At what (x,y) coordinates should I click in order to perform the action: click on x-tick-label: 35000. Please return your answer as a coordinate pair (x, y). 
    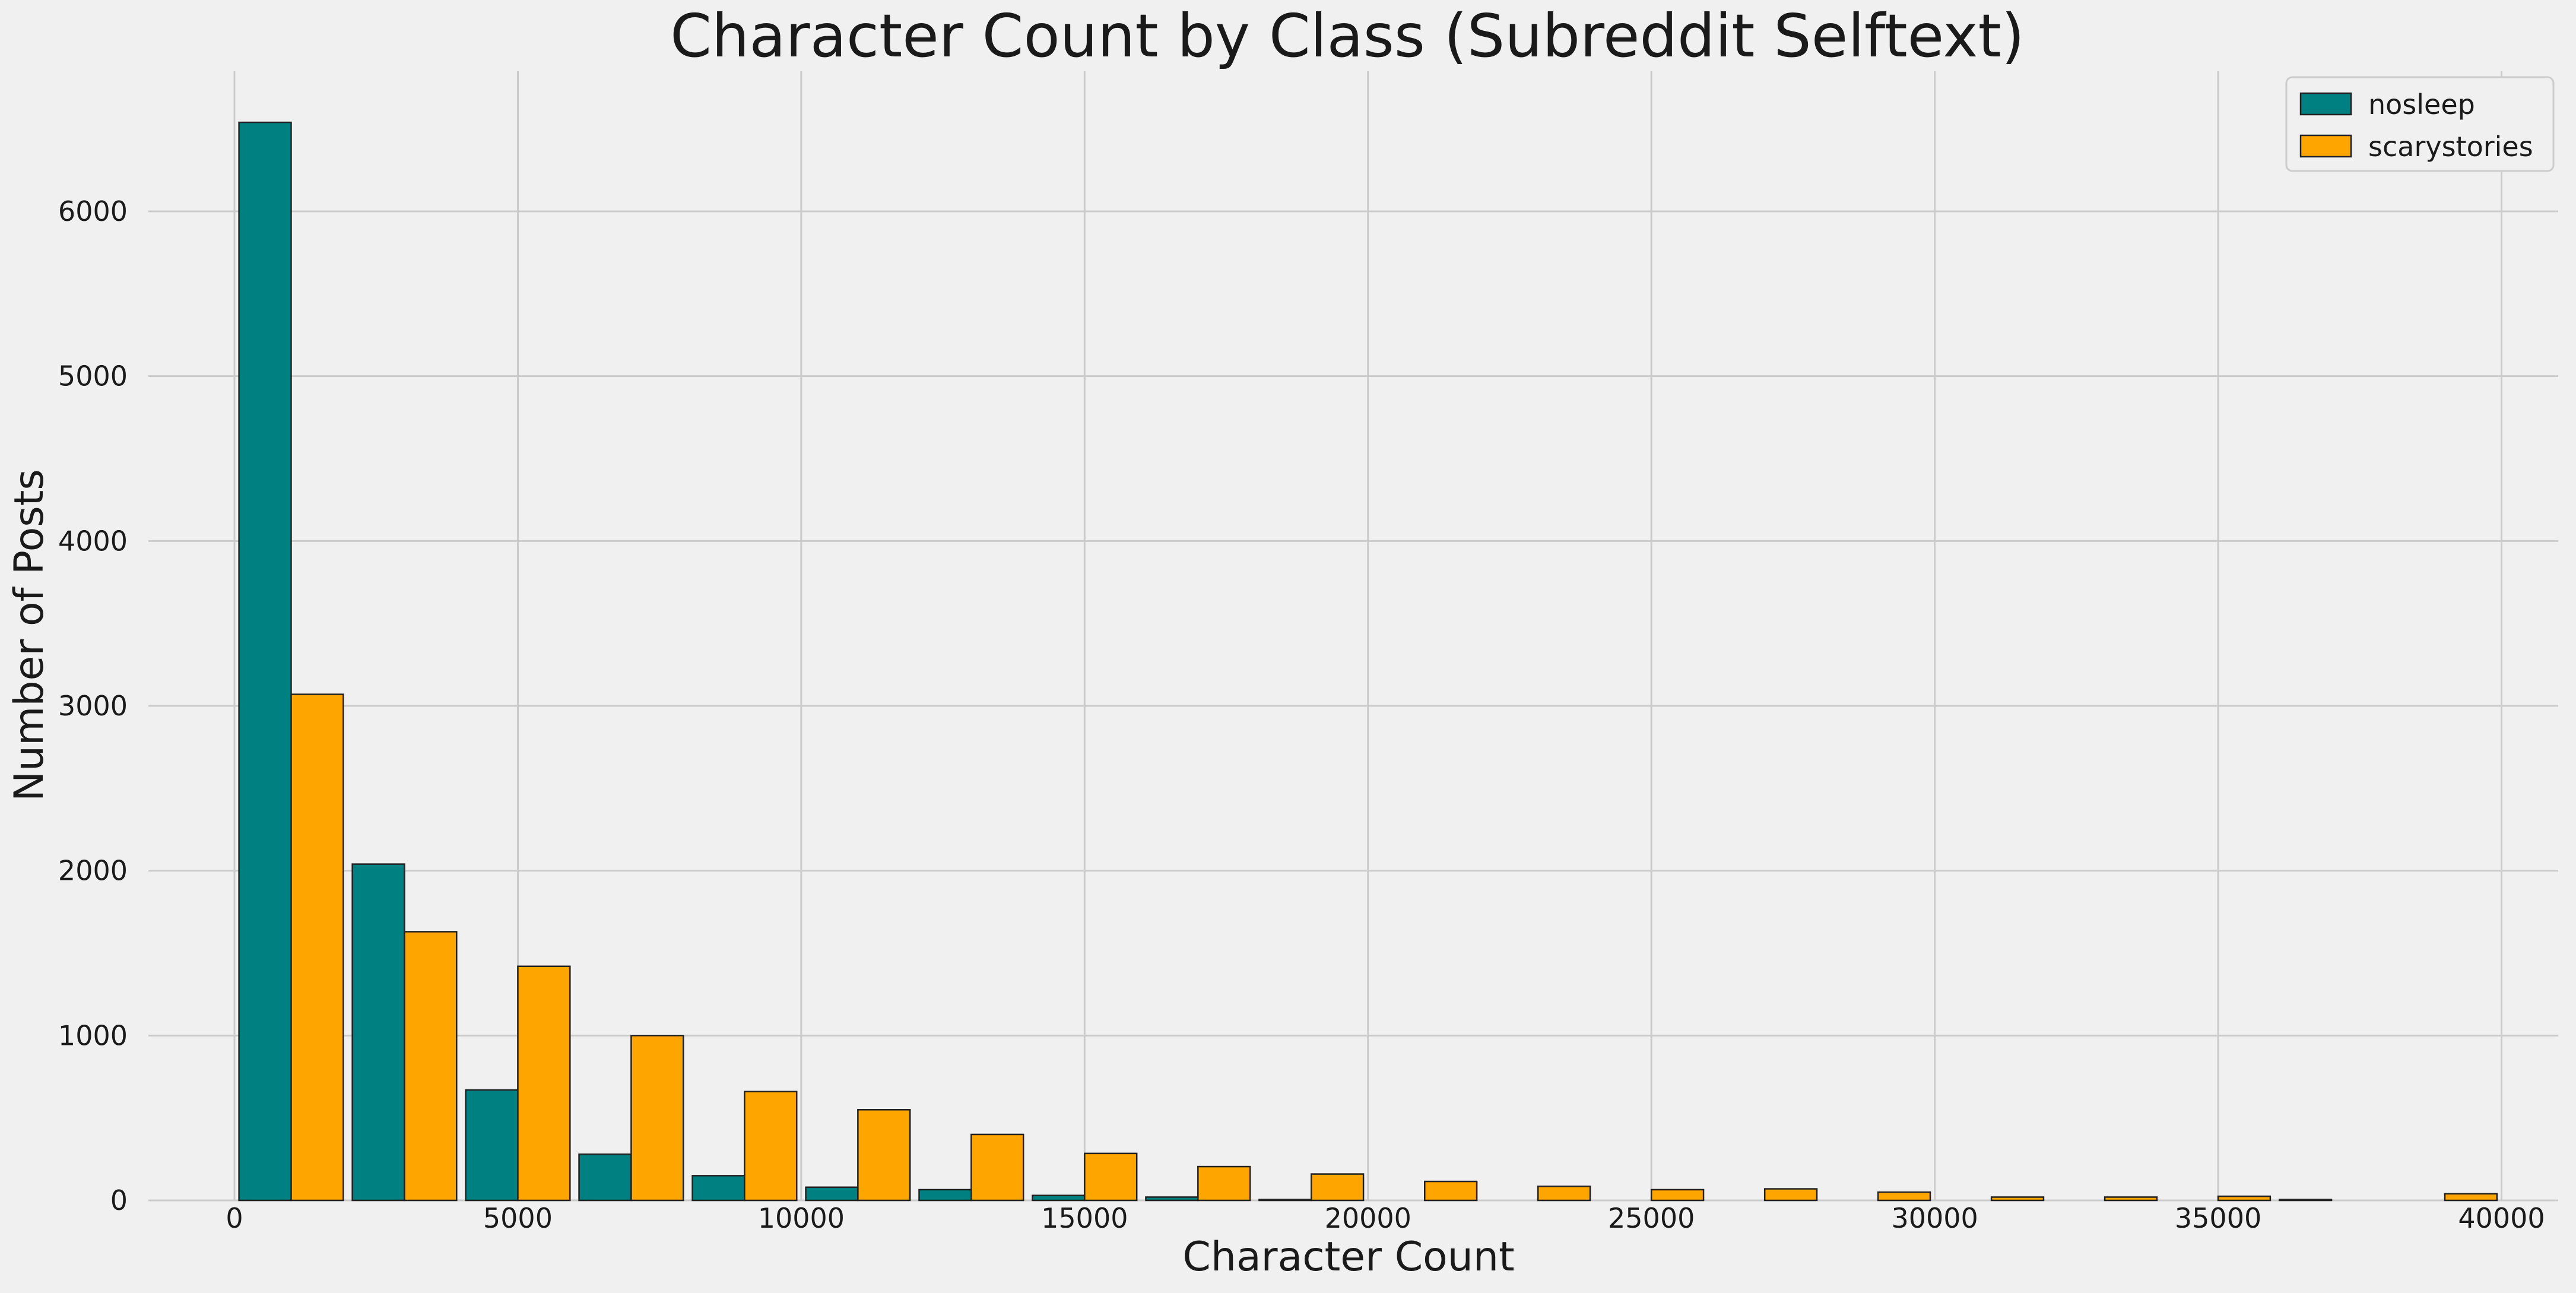
    Looking at the image, I should click on (2218, 1218).